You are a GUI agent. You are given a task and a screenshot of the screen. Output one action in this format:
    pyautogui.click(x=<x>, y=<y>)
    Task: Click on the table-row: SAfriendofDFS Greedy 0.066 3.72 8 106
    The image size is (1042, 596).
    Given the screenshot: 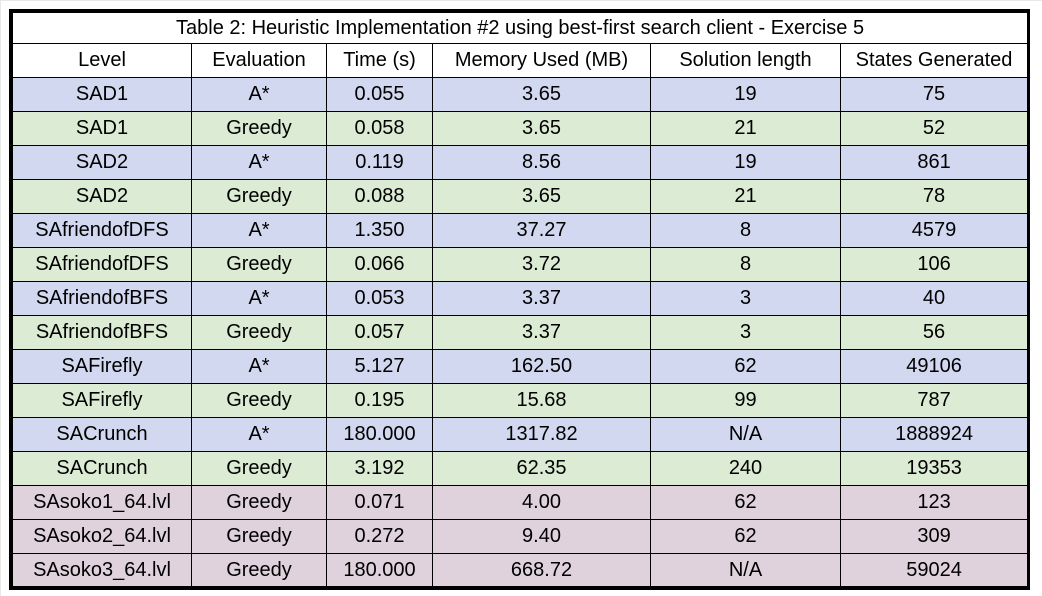 What is the action you would take?
    pyautogui.click(x=520, y=264)
    